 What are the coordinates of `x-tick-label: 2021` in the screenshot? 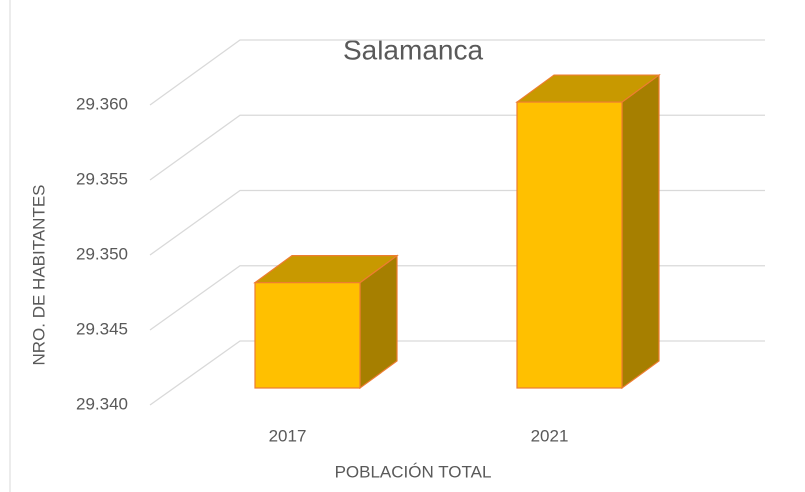 It's located at (550, 435).